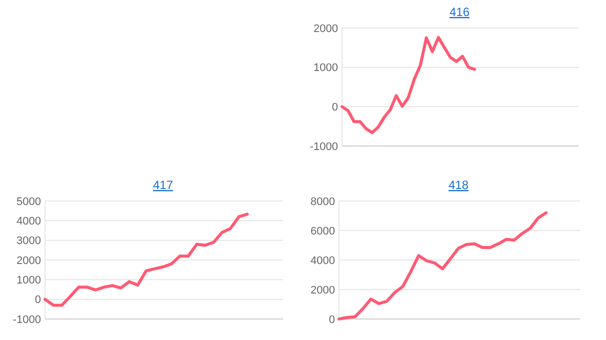 Image resolution: width=606 pixels, height=340 pixels. Describe the element at coordinates (28, 241) in the screenshot. I see `y-tick-label: 3000` at that location.